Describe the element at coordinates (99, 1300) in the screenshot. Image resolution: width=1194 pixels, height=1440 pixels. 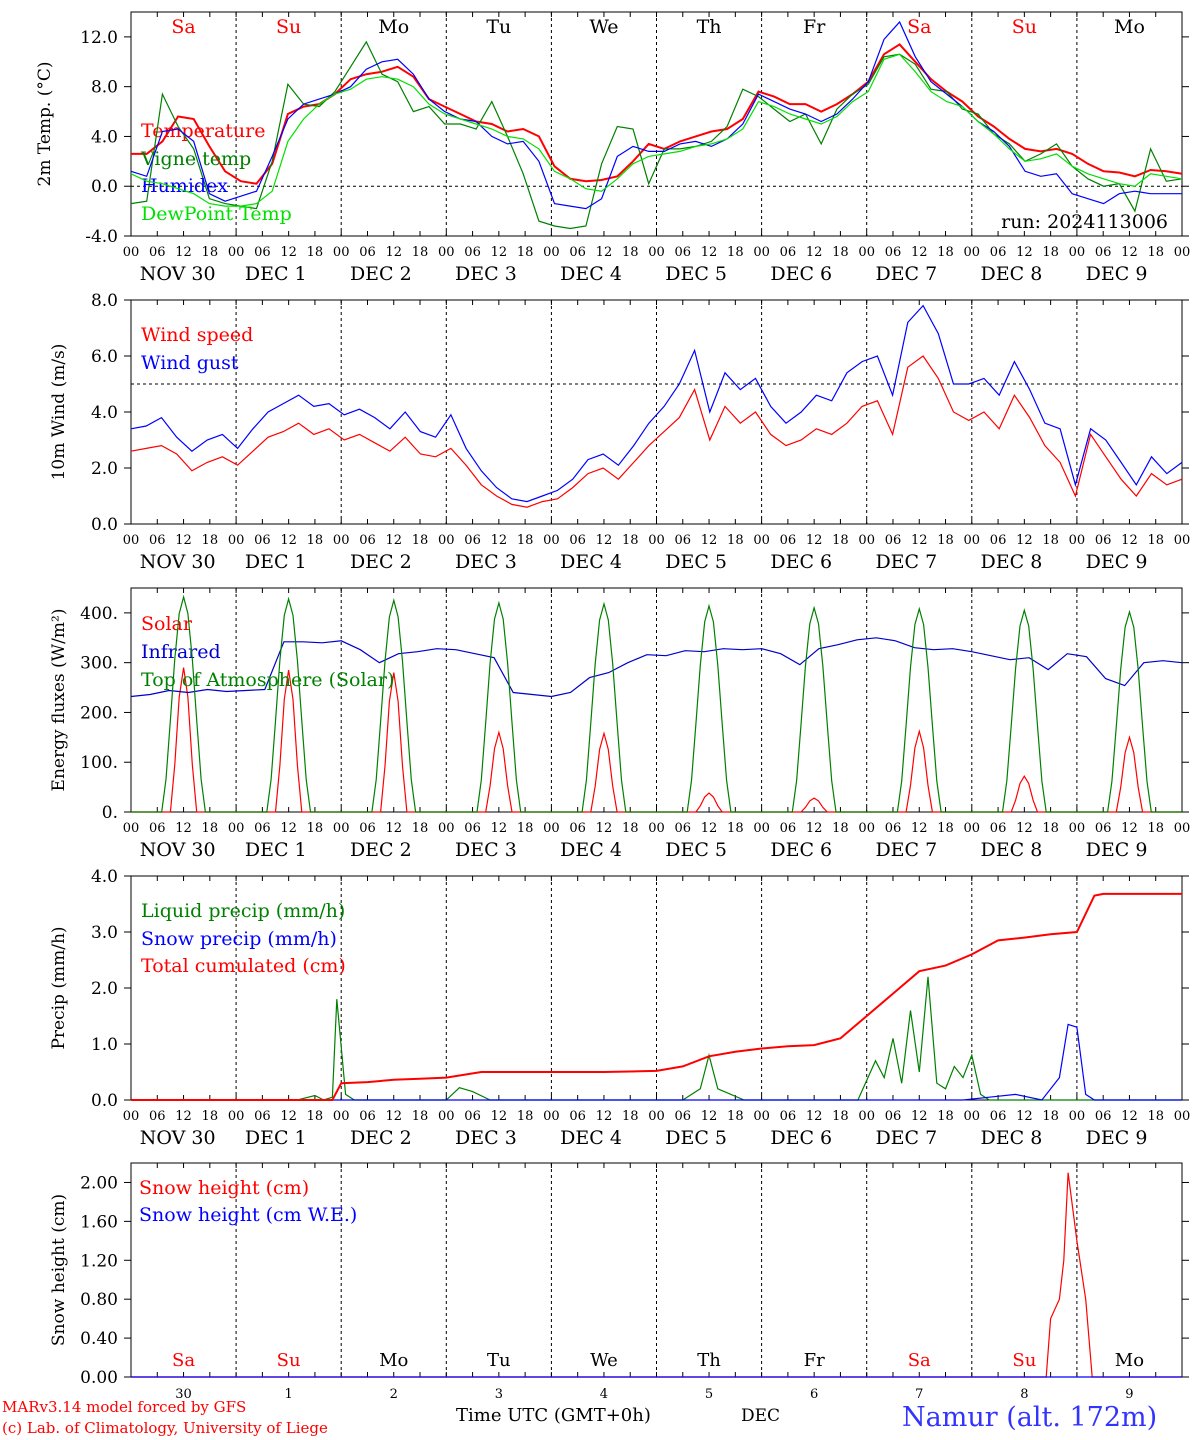
I see `y-tick-label: 0.80` at that location.